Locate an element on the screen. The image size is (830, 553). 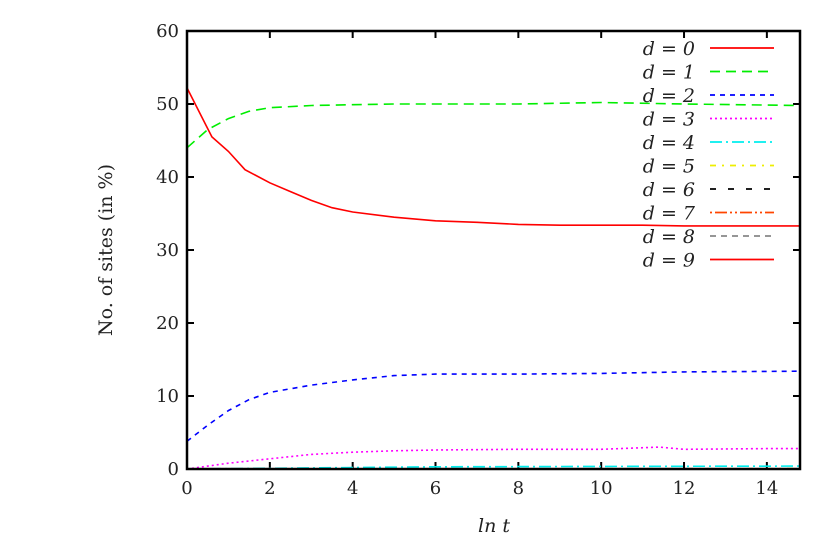
x-tick-label: 12 is located at coordinates (684, 488).